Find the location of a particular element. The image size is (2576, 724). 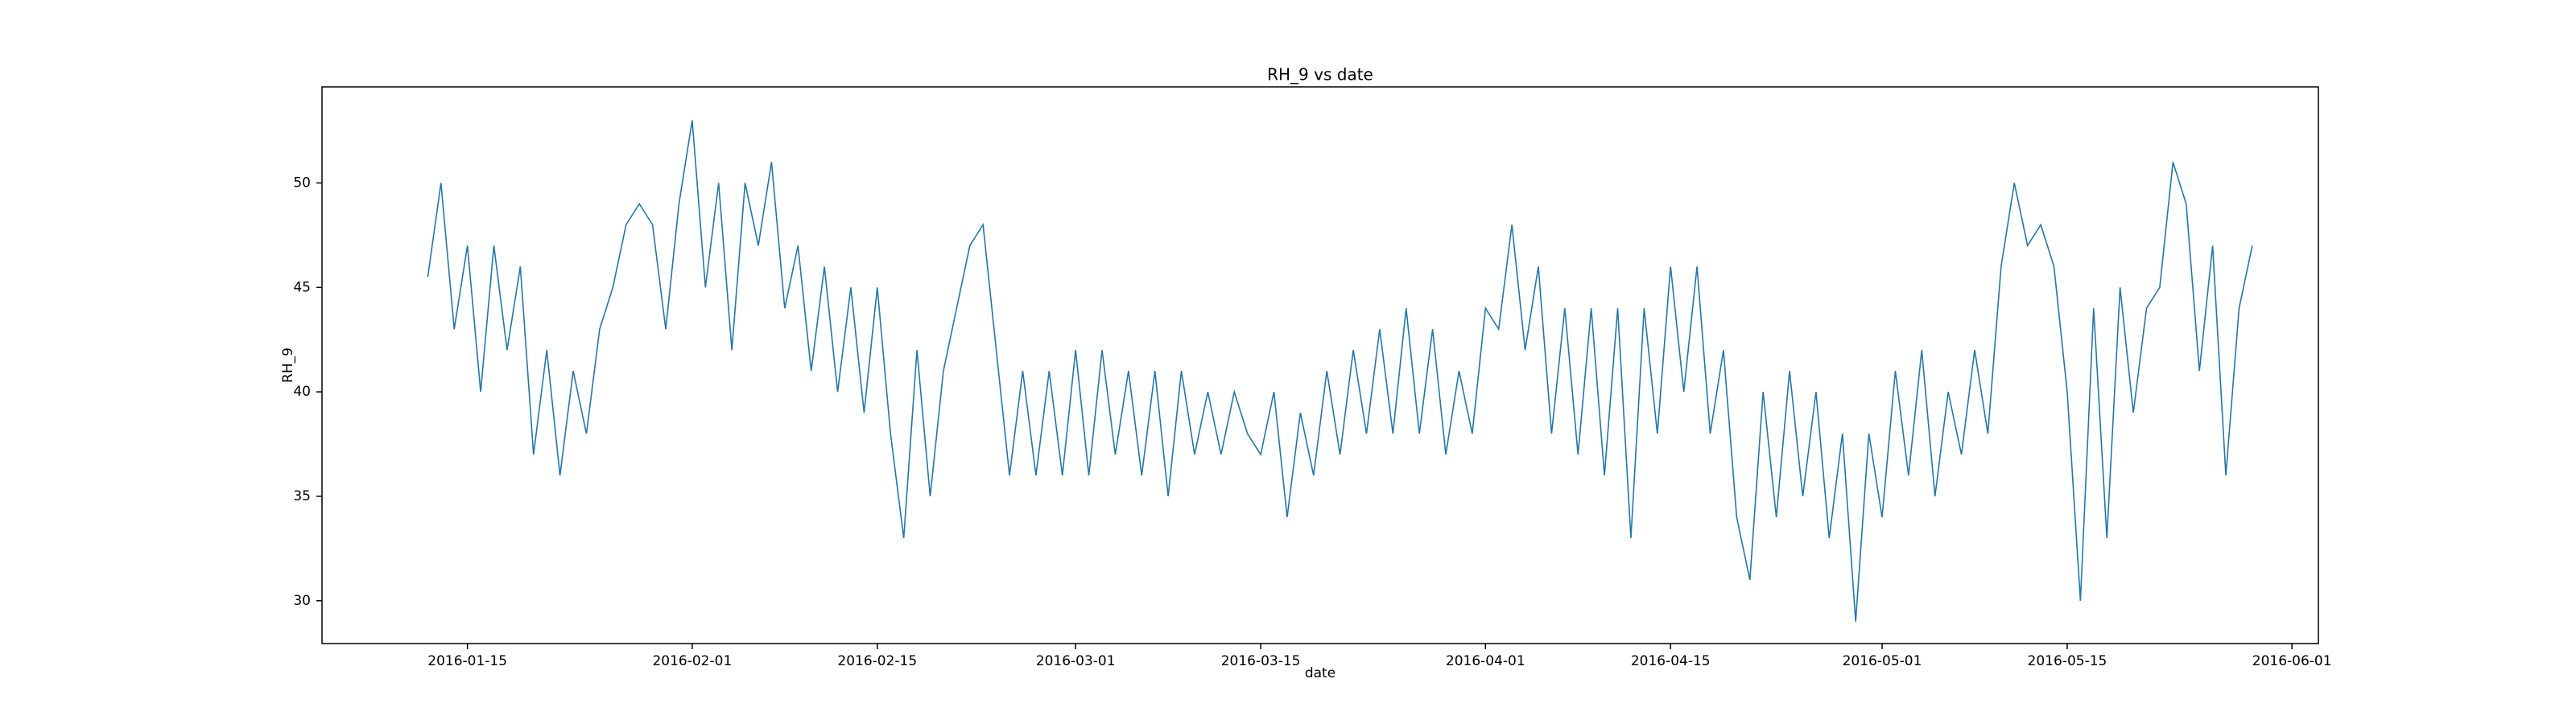

y-axis-label: RH_9 is located at coordinates (288, 365).